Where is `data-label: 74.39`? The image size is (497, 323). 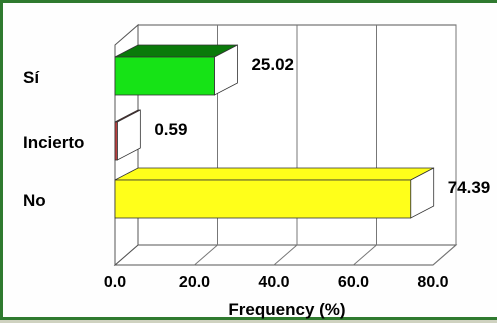 data-label: 74.39 is located at coordinates (469, 187).